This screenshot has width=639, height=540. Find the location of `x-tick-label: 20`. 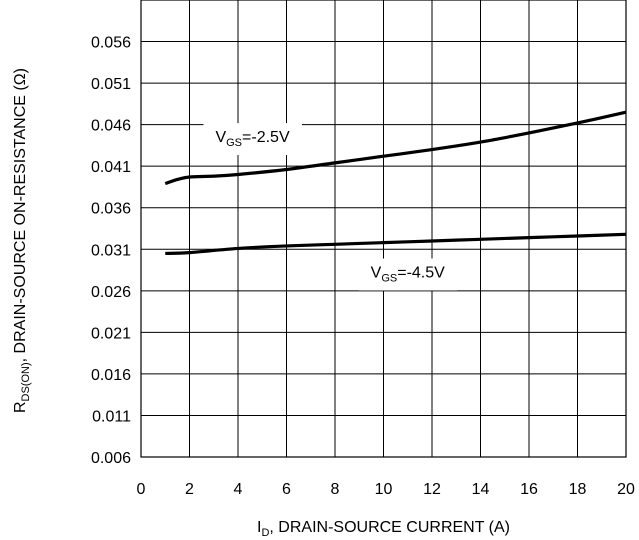

x-tick-label: 20 is located at coordinates (626, 489).